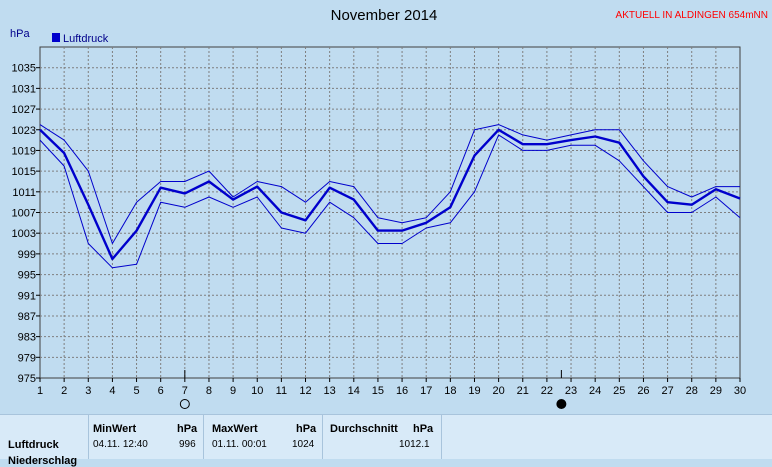 This screenshot has height=467, width=772. Describe the element at coordinates (423, 429) in the screenshot. I see `avg-unit: hPa` at that location.